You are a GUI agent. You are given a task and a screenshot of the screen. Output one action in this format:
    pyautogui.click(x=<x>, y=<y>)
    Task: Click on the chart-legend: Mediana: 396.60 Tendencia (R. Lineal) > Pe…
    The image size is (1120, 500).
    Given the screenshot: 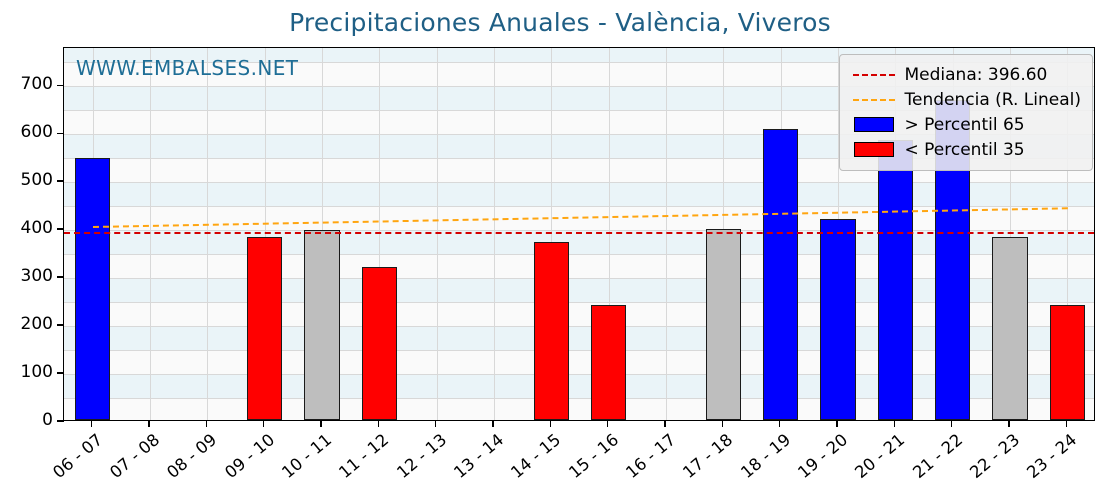 What is the action you would take?
    pyautogui.click(x=965, y=112)
    